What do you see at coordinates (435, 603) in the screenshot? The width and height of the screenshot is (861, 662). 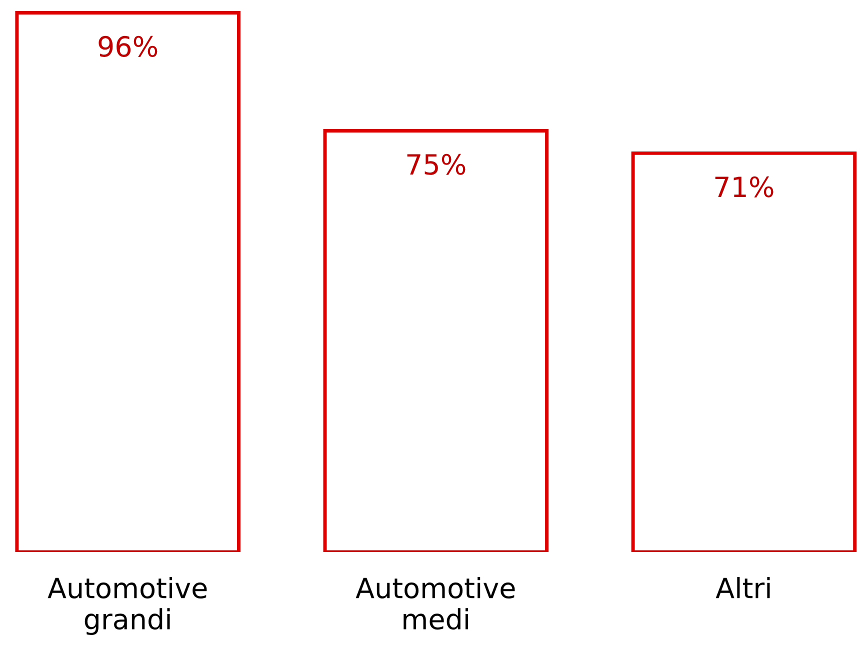 I see `x-tick-label: Automotive medi` at bounding box center [435, 603].